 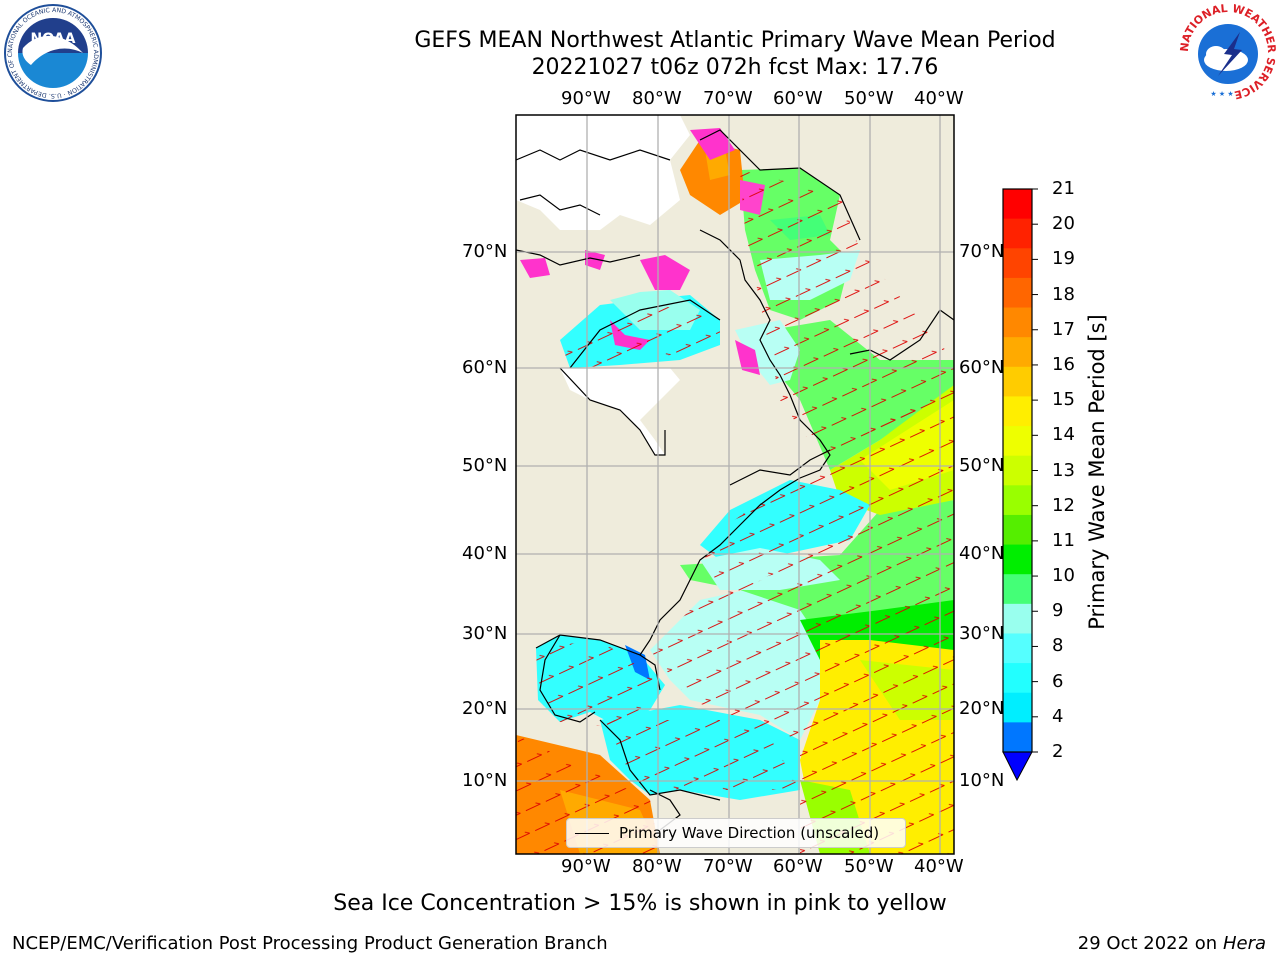 What do you see at coordinates (798, 98) in the screenshot?
I see `lon-tick-top: 60°W` at bounding box center [798, 98].